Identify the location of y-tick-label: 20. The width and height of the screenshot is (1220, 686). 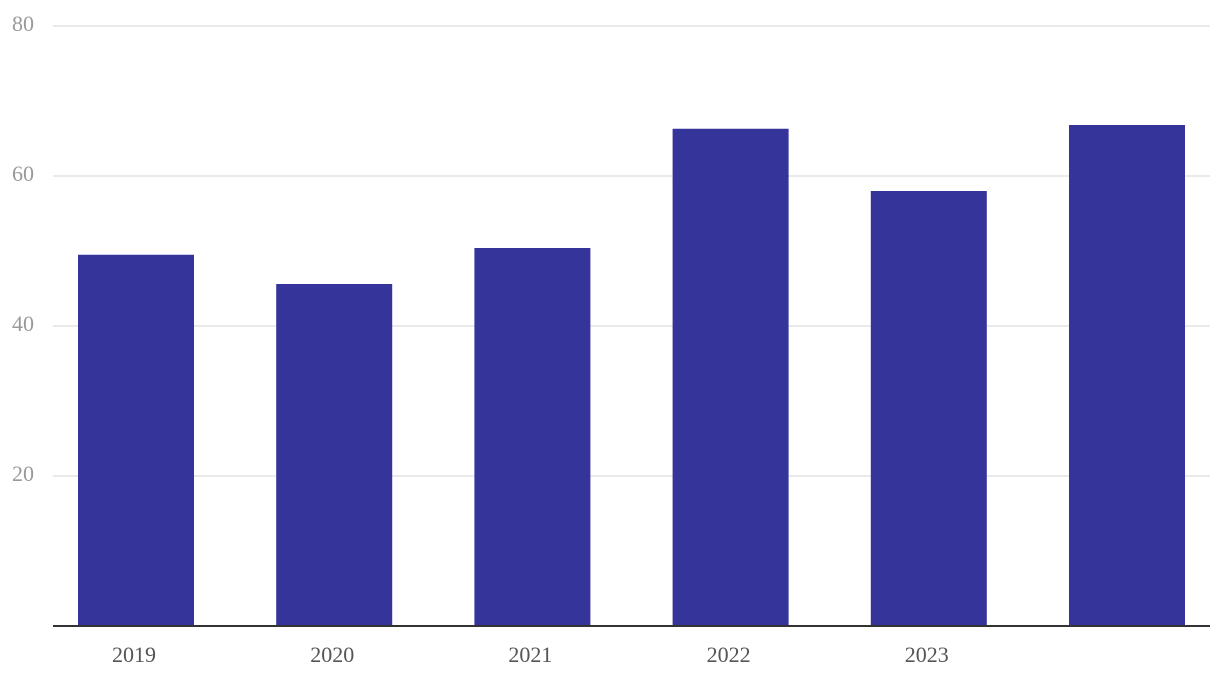
(23, 473).